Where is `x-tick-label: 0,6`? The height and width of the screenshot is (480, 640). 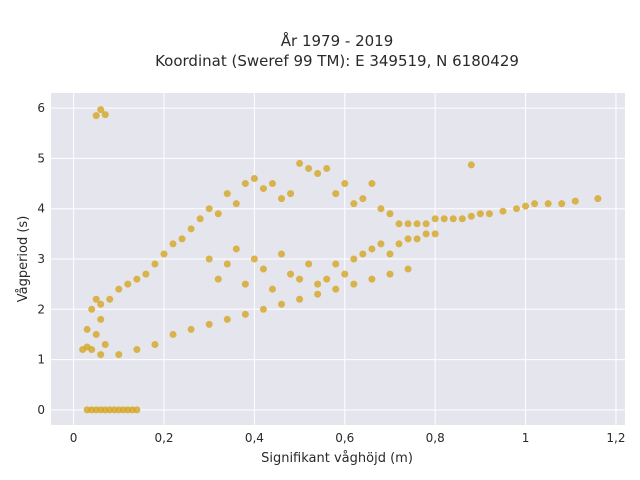
x-tick-label: 0,6 is located at coordinates (344, 438).